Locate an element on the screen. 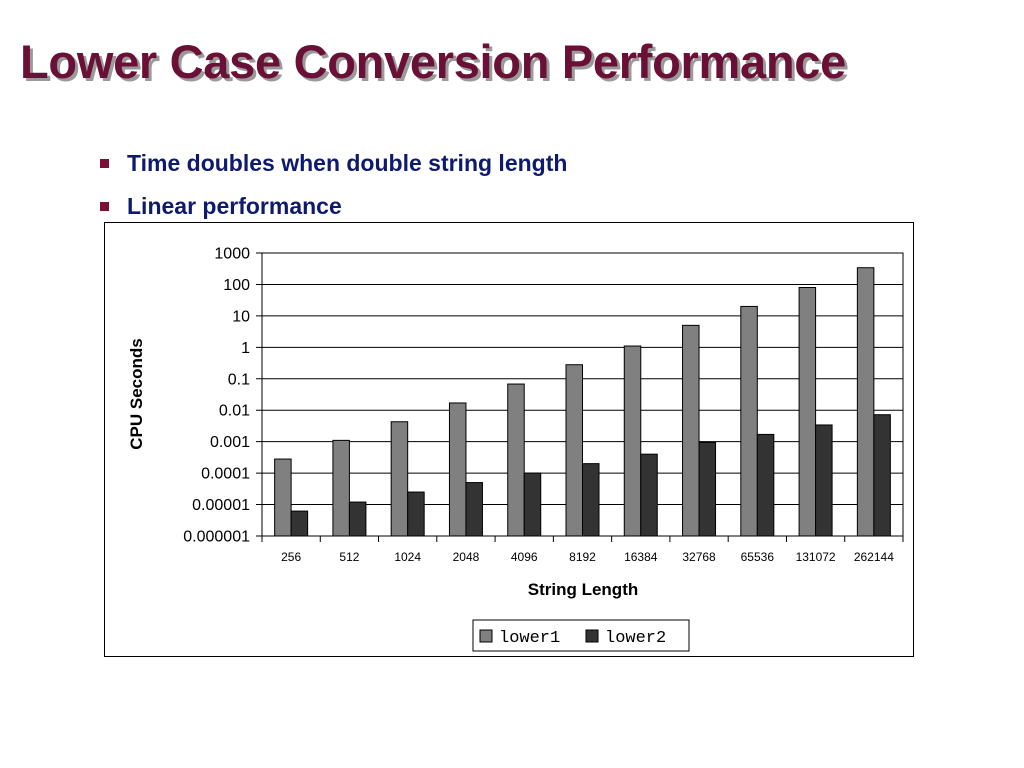  x-tick-label: 512 is located at coordinates (349, 557).